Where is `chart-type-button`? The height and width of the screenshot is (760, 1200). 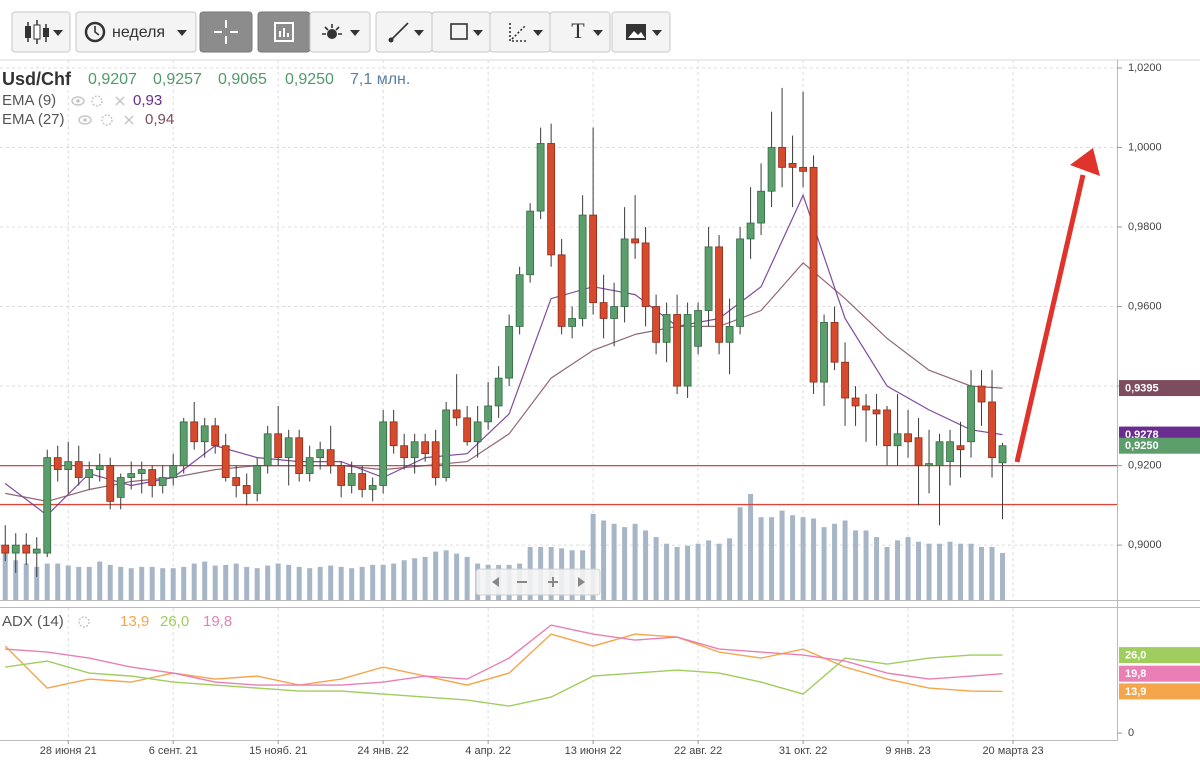
chart-type-button is located at coordinates (41, 32).